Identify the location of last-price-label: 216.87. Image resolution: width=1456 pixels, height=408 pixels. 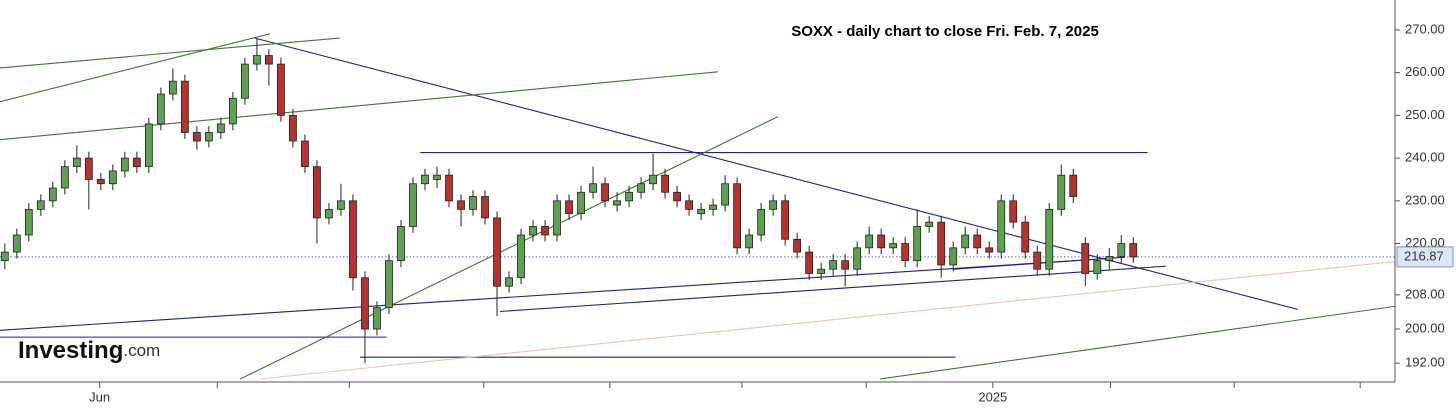
(1424, 255).